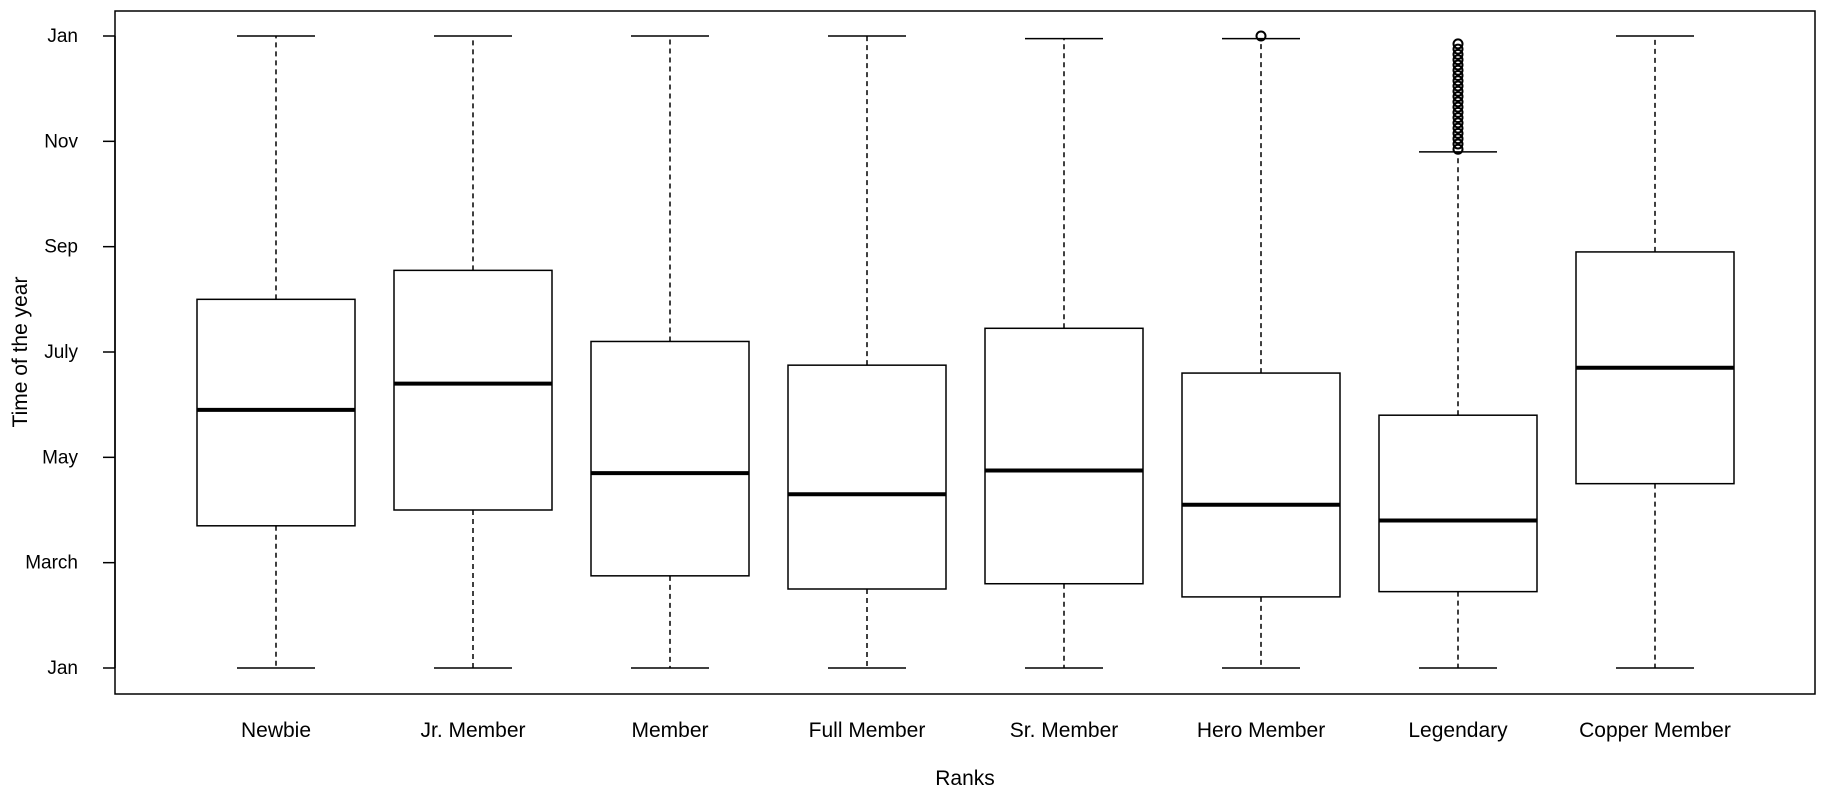  Describe the element at coordinates (1064, 730) in the screenshot. I see `x-tick-label: Sr. Member` at that location.